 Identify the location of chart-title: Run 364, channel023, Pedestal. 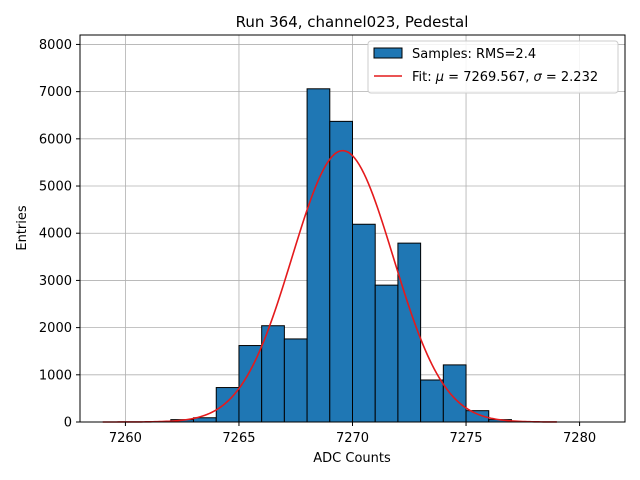
(352, 22).